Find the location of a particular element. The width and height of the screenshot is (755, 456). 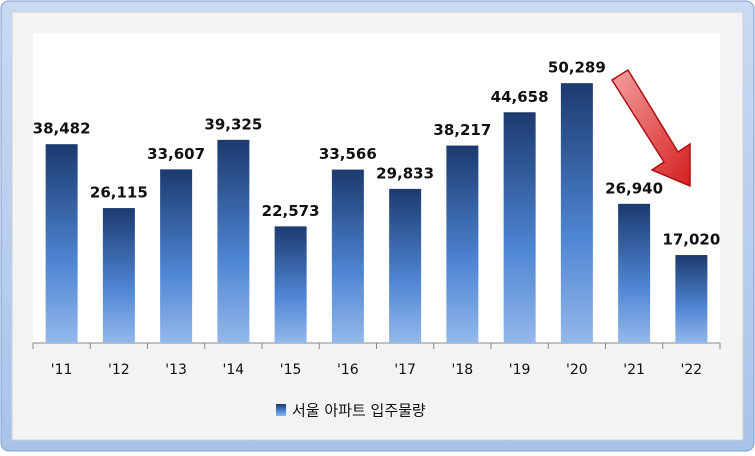

legend-label: 서울 아파트 입주물량 is located at coordinates (359, 411).